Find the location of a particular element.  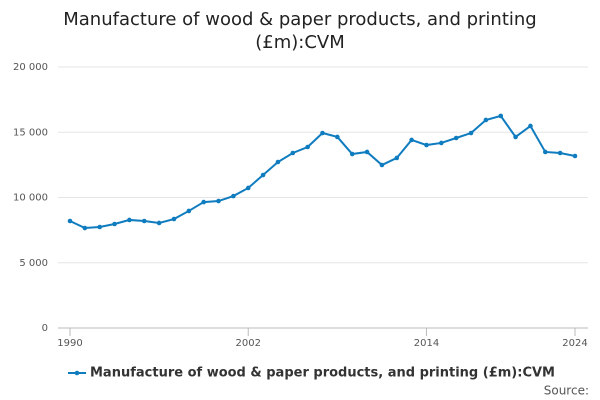

y-tick-label: 20 000 is located at coordinates (30, 67).